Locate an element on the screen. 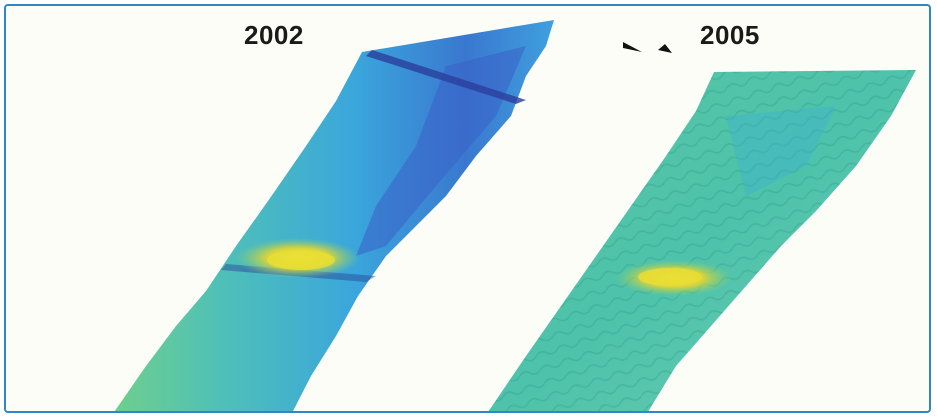  year-label-2005: 2005 is located at coordinates (730, 35).